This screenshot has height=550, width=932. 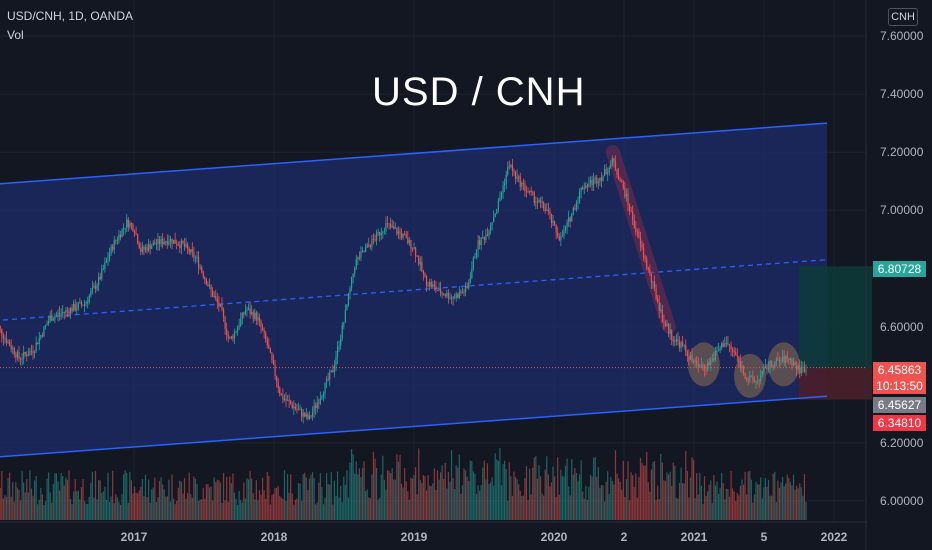 What do you see at coordinates (899, 405) in the screenshot?
I see `entry-price-badge: 6.45627` at bounding box center [899, 405].